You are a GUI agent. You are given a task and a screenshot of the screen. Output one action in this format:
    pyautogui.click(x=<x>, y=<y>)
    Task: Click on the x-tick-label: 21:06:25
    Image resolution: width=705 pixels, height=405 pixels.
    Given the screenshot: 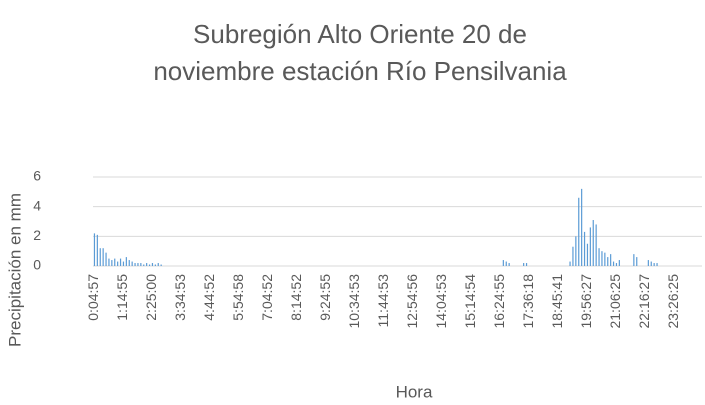 What is the action you would take?
    pyautogui.click(x=615, y=301)
    